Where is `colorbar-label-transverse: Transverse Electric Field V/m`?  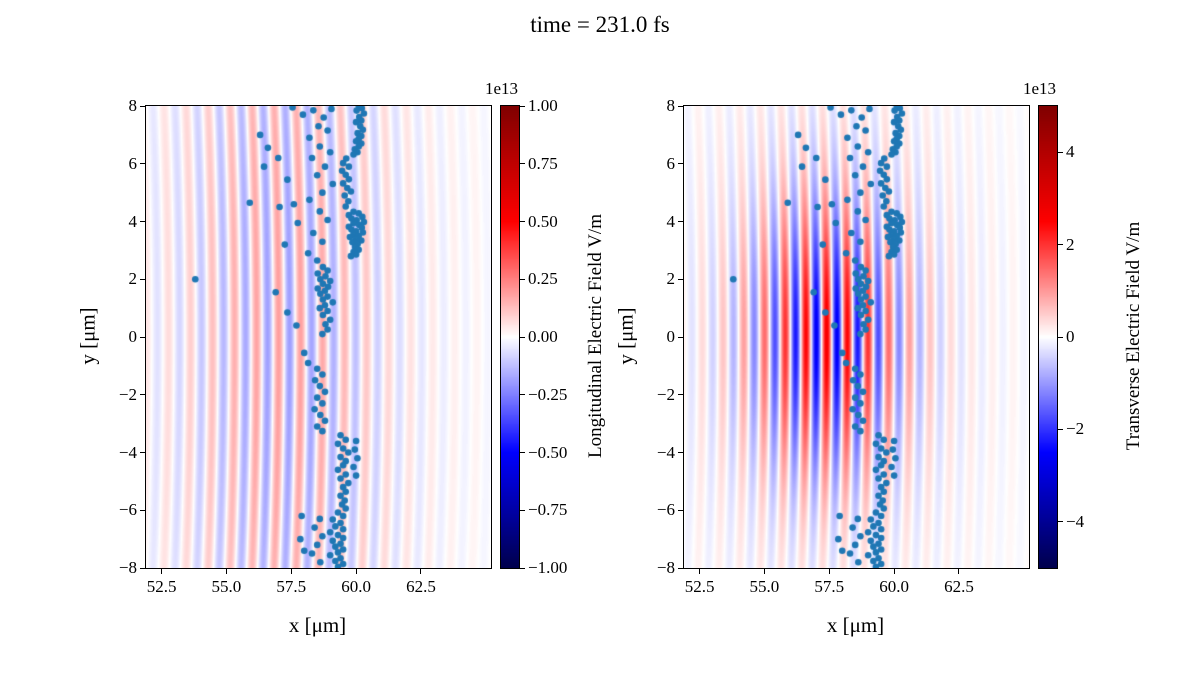
colorbar-label-transverse: Transverse Electric Field V/m is located at coordinates (1133, 336).